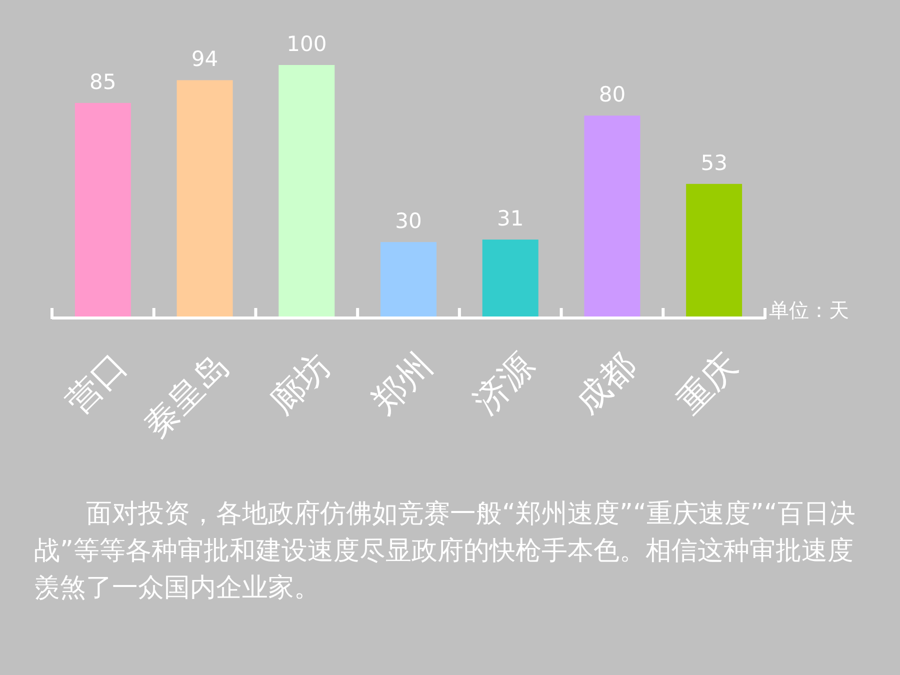 This screenshot has width=900, height=675. Describe the element at coordinates (510, 218) in the screenshot. I see `data-label: 31` at that location.